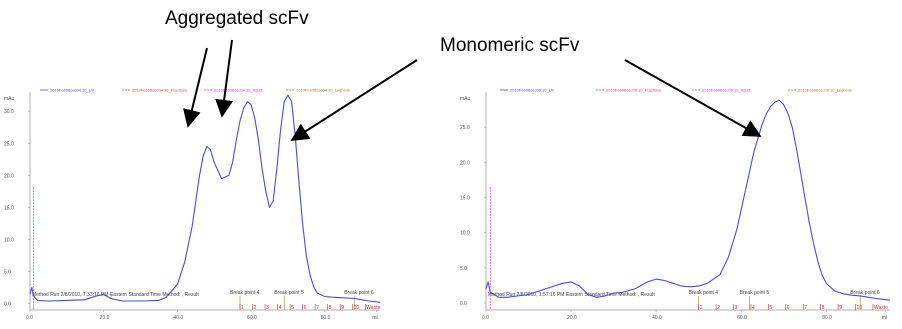 The height and width of the screenshot is (329, 902). What do you see at coordinates (510, 45) in the screenshot?
I see `monomeric-scfv-label: Monomeric scFv` at bounding box center [510, 45].